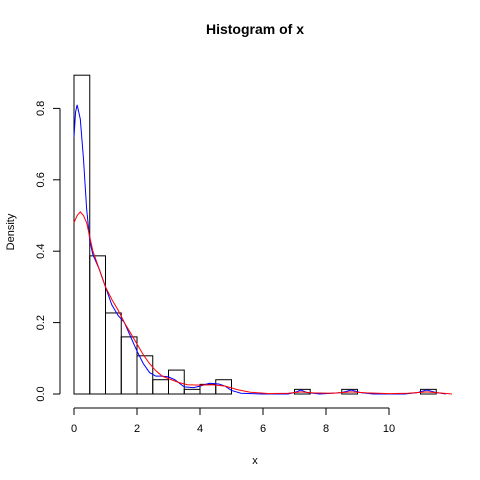  Describe the element at coordinates (263, 429) in the screenshot. I see `x-tick-label-3: 6` at that location.